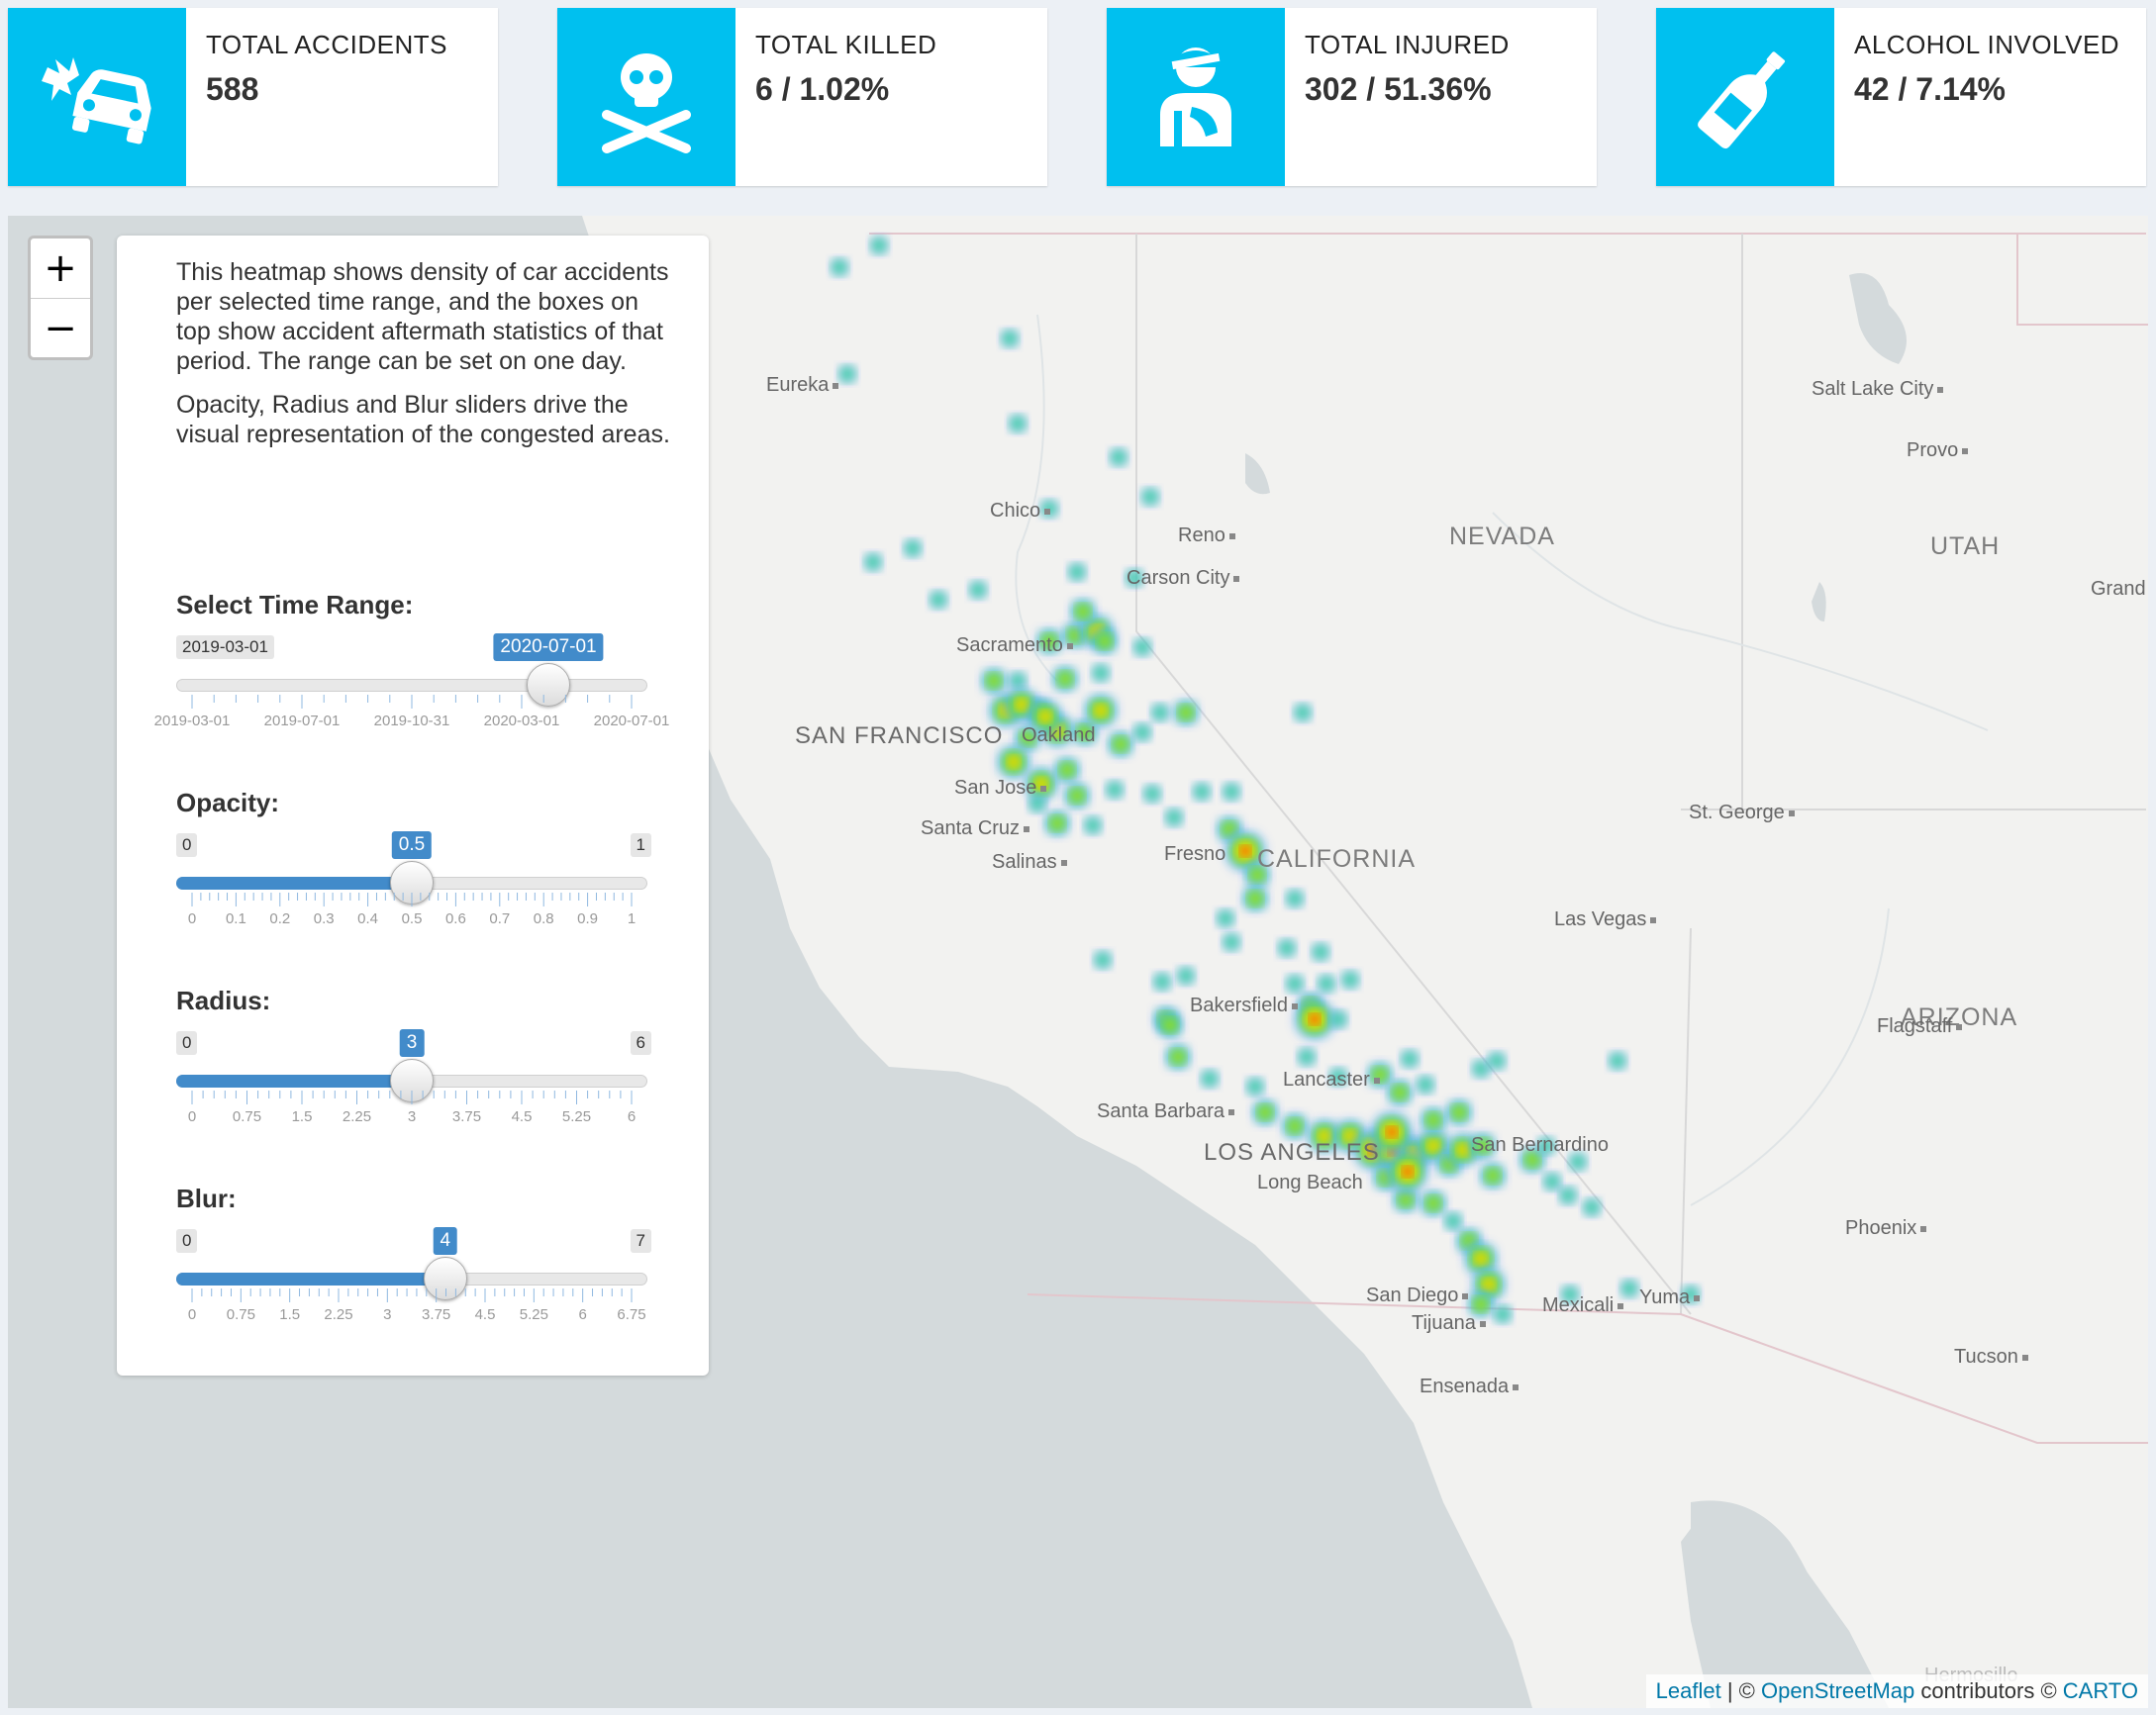 This screenshot has height=1715, width=2156. What do you see at coordinates (1183, 578) in the screenshot?
I see `city-label: Carson City` at bounding box center [1183, 578].